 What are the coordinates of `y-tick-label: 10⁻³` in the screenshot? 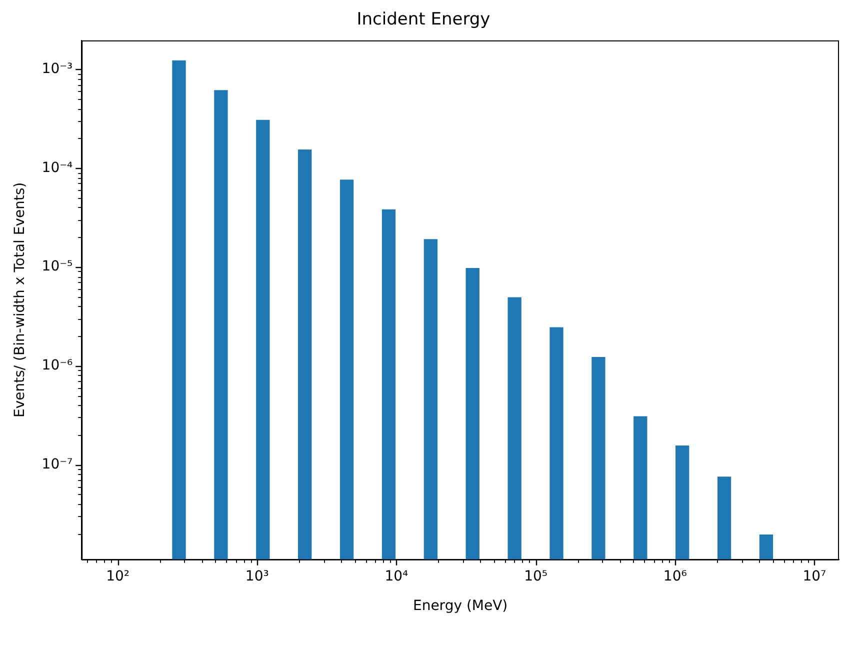 It's located at (57, 68).